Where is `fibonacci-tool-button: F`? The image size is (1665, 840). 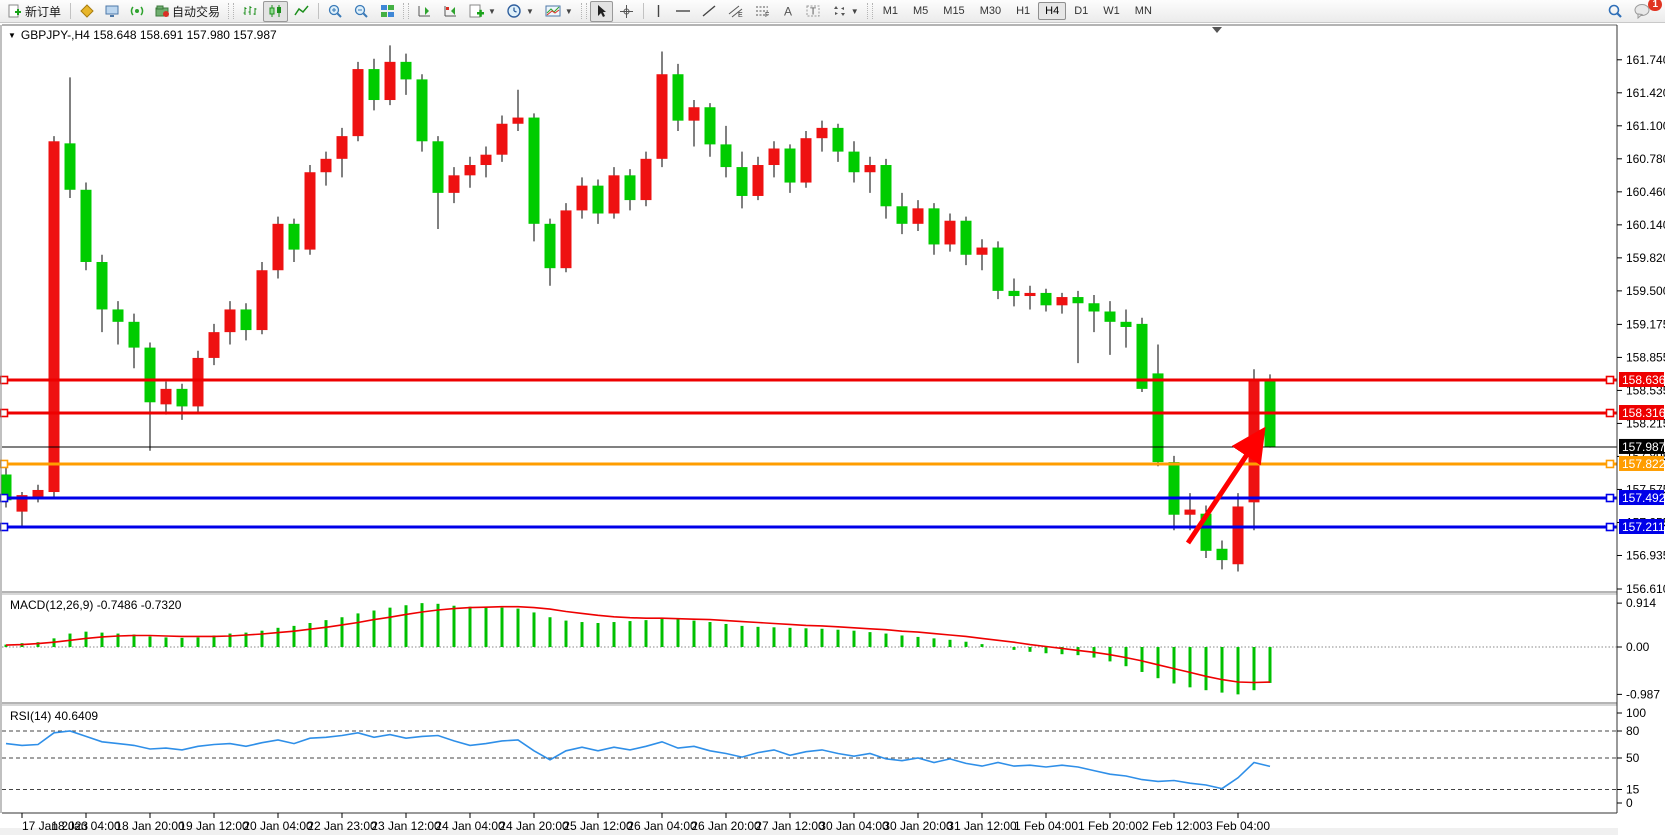 fibonacci-tool-button: F is located at coordinates (763, 11).